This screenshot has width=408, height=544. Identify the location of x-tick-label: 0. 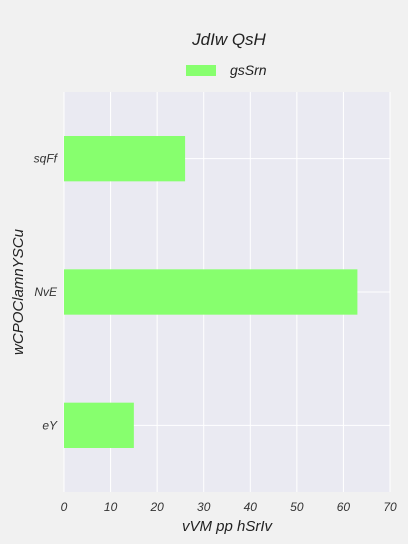
(64, 507).